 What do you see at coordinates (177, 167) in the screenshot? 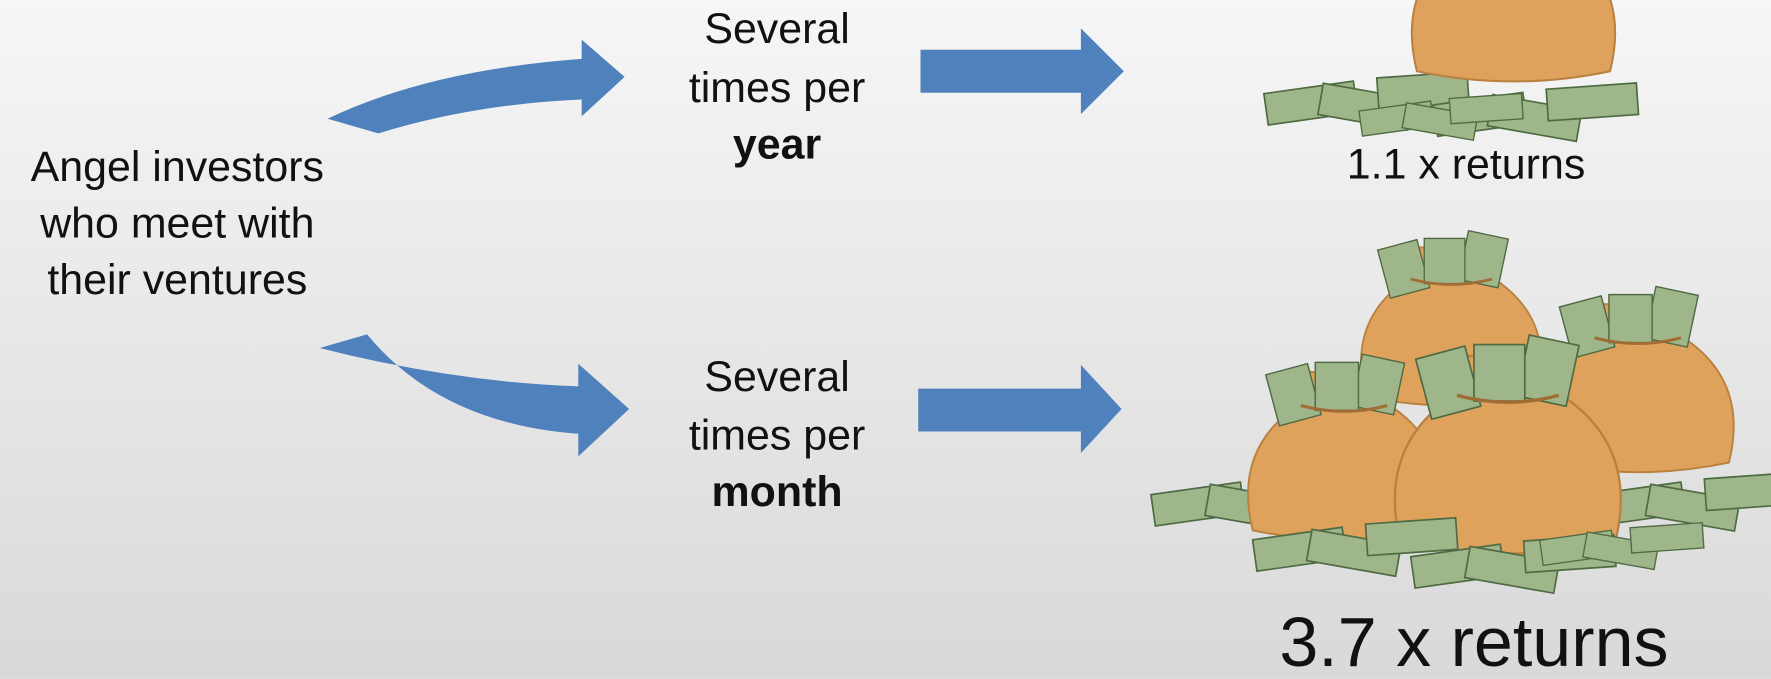
I see `source-line: Angel investors` at bounding box center [177, 167].